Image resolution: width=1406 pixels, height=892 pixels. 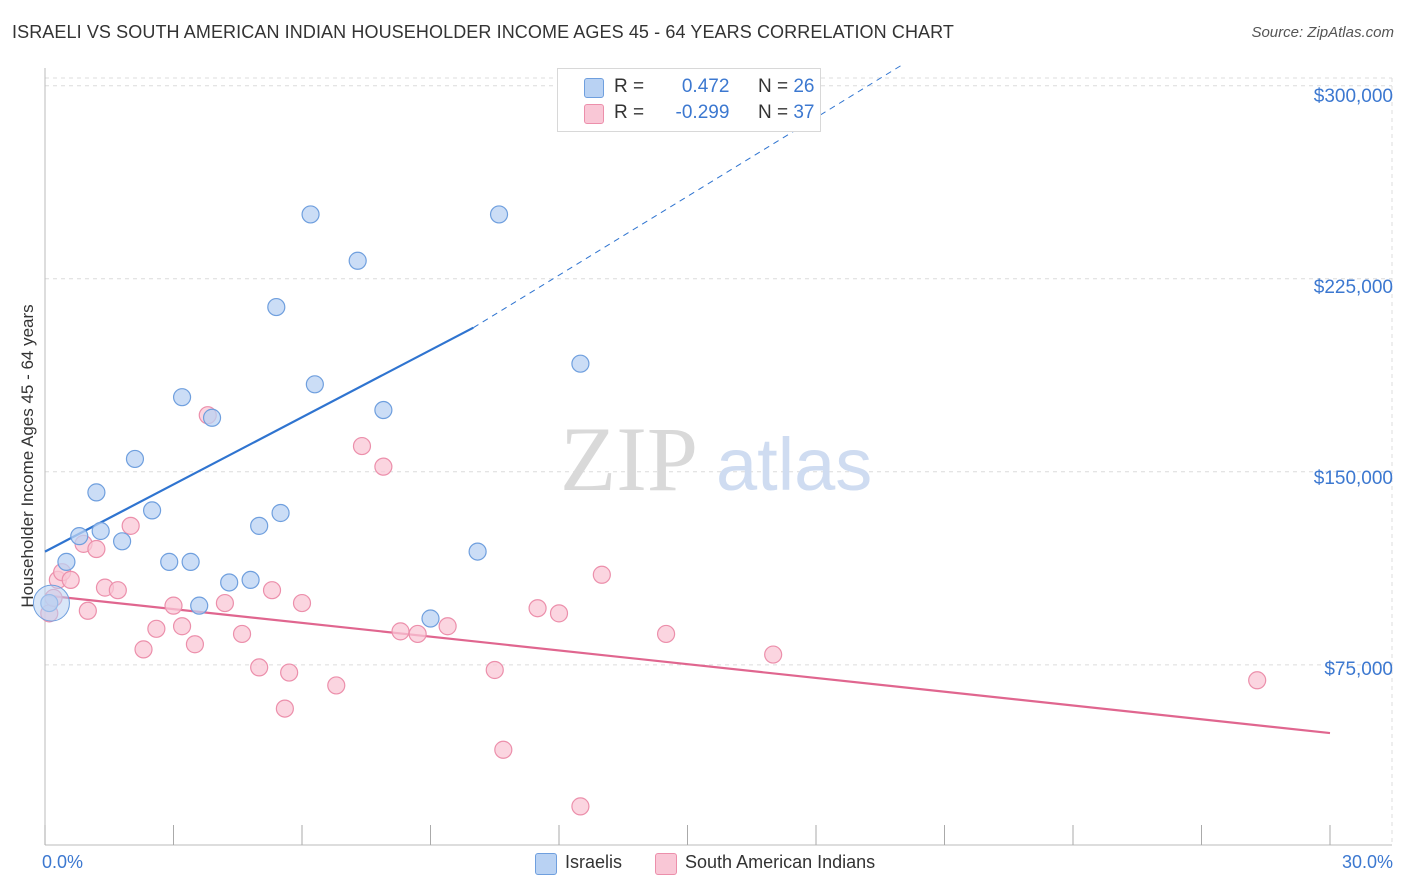 I want to click on source-note: Source: ZipAtlas.com, so click(x=1322, y=32).